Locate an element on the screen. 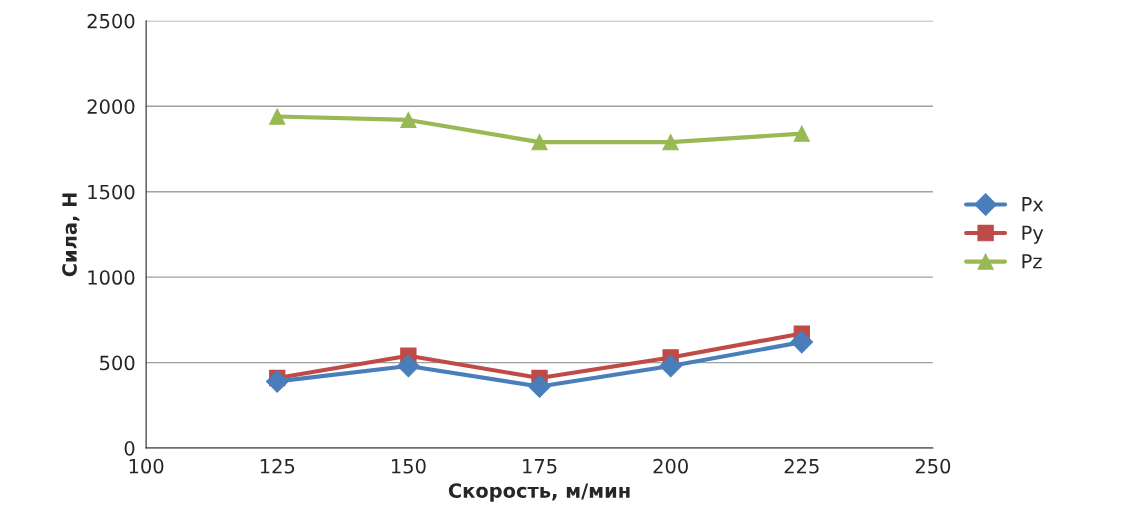 This screenshot has width=1124, height=521. x-tick-label: 225 is located at coordinates (801, 466).